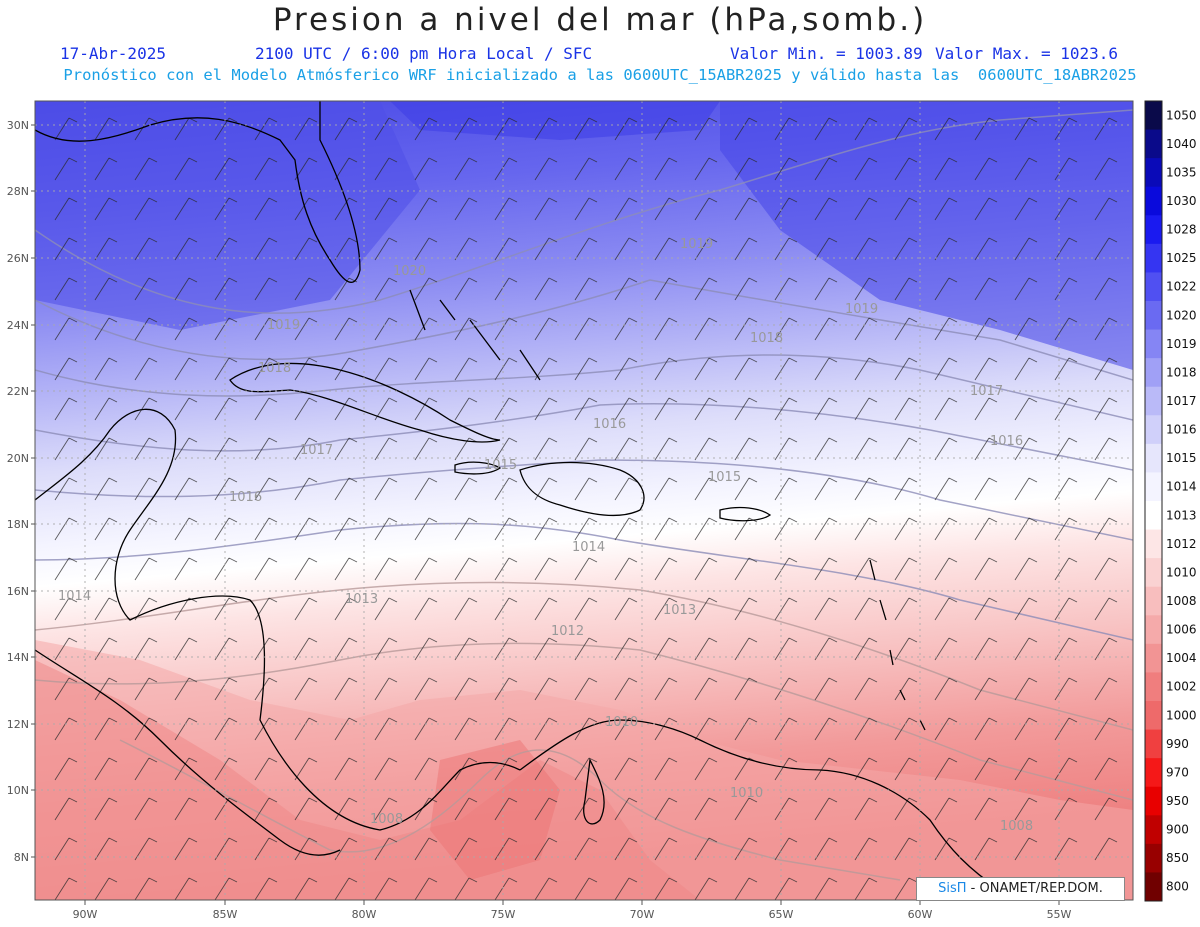  What do you see at coordinates (18, 325) in the screenshot?
I see `lat-tick: 24N` at bounding box center [18, 325].